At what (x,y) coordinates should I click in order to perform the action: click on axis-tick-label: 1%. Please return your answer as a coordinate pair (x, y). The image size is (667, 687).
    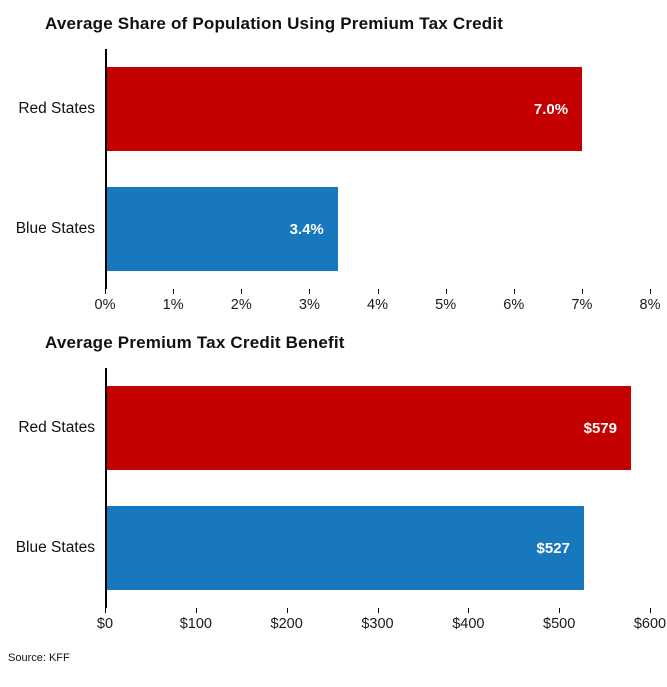
    Looking at the image, I should click on (173, 305).